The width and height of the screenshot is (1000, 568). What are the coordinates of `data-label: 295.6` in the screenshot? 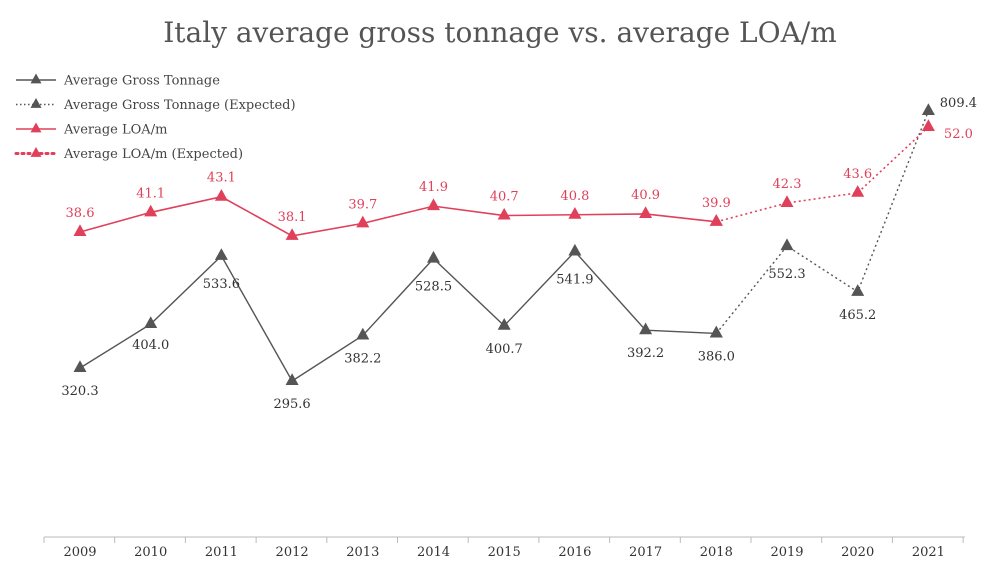 It's located at (291, 404).